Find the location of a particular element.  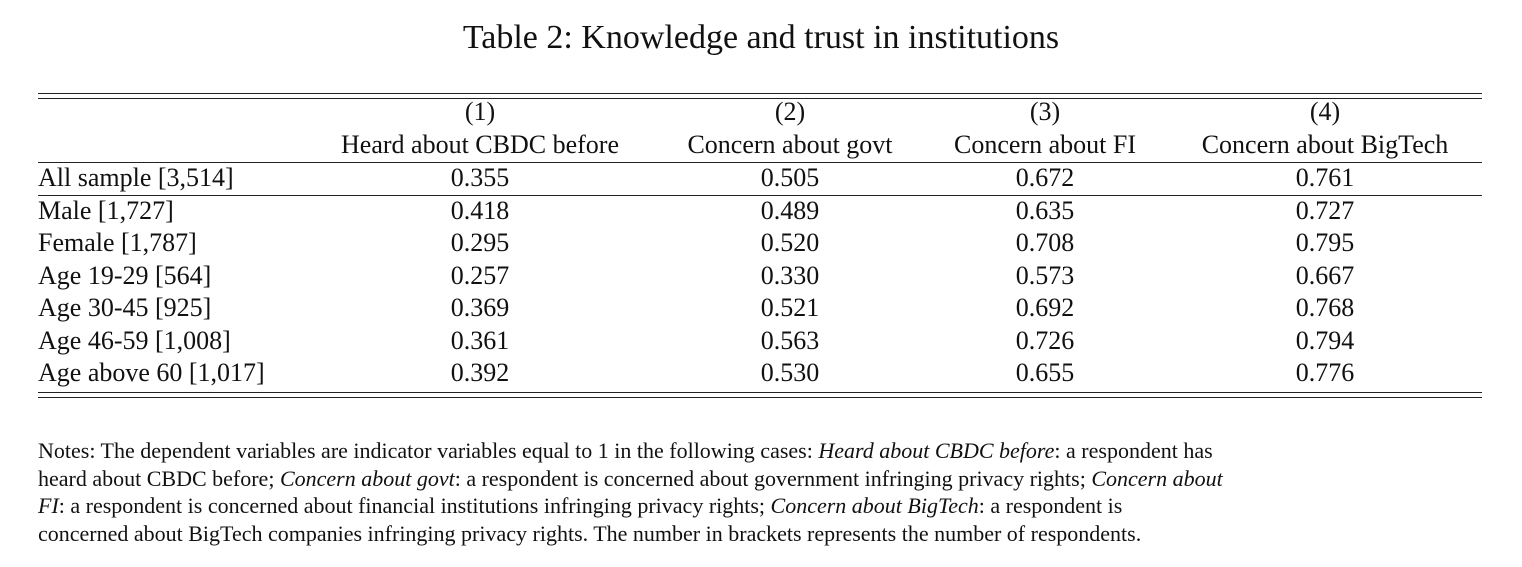

cell-value: 0.708 is located at coordinates (1045, 242).